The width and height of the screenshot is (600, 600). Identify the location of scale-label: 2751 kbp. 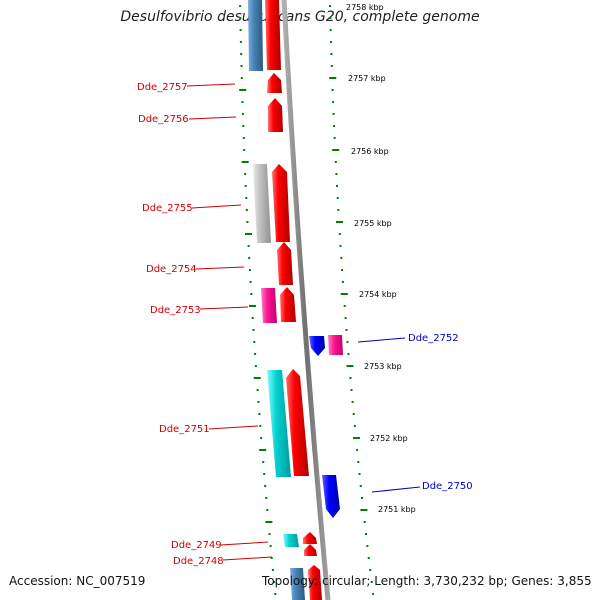
(397, 509).